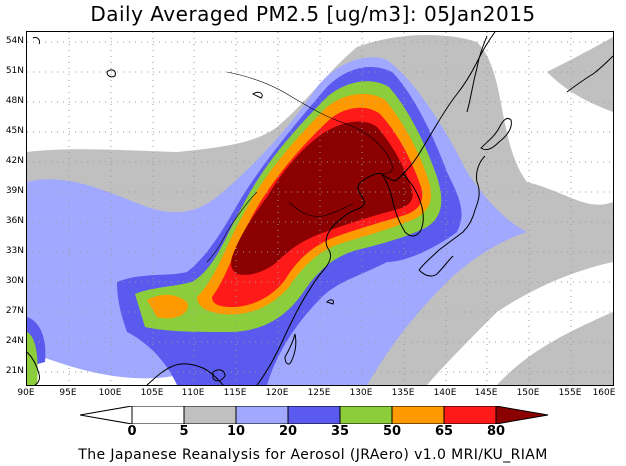  Describe the element at coordinates (26, 393) in the screenshot. I see `lon-label: 90E` at that location.